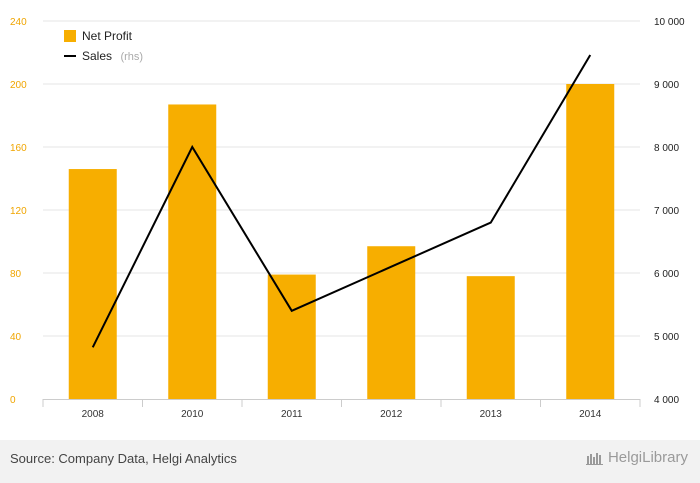 This screenshot has height=483, width=700. What do you see at coordinates (341, 409) in the screenshot?
I see `x-axis: 2008 2010 2011 2012 2013 2014` at bounding box center [341, 409].